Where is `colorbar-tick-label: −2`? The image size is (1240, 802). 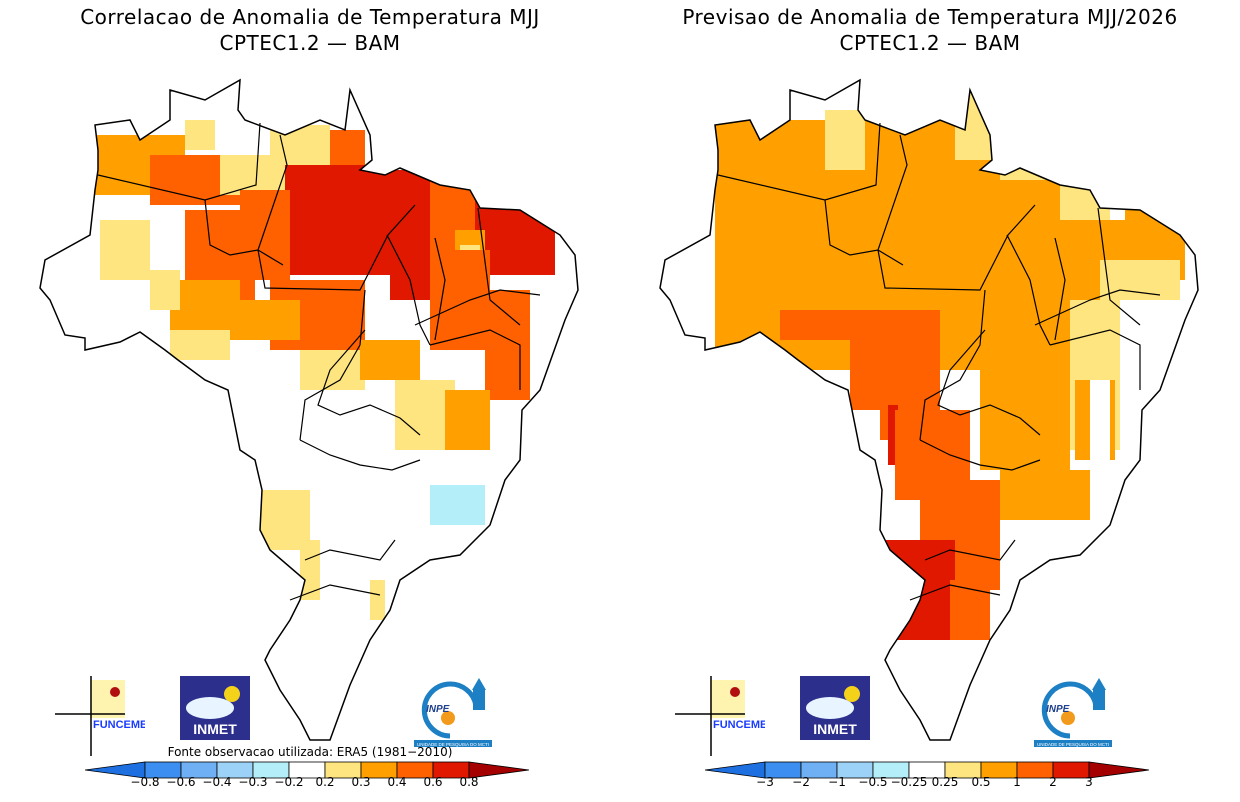
colorbar-tick-label: −2 is located at coordinates (801, 782).